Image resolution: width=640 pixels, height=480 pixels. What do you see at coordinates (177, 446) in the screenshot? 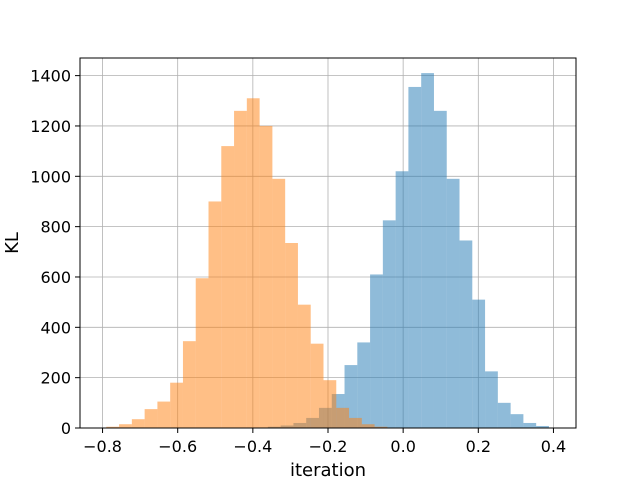
I see `x-tick-label: −0.6` at bounding box center [177, 446].